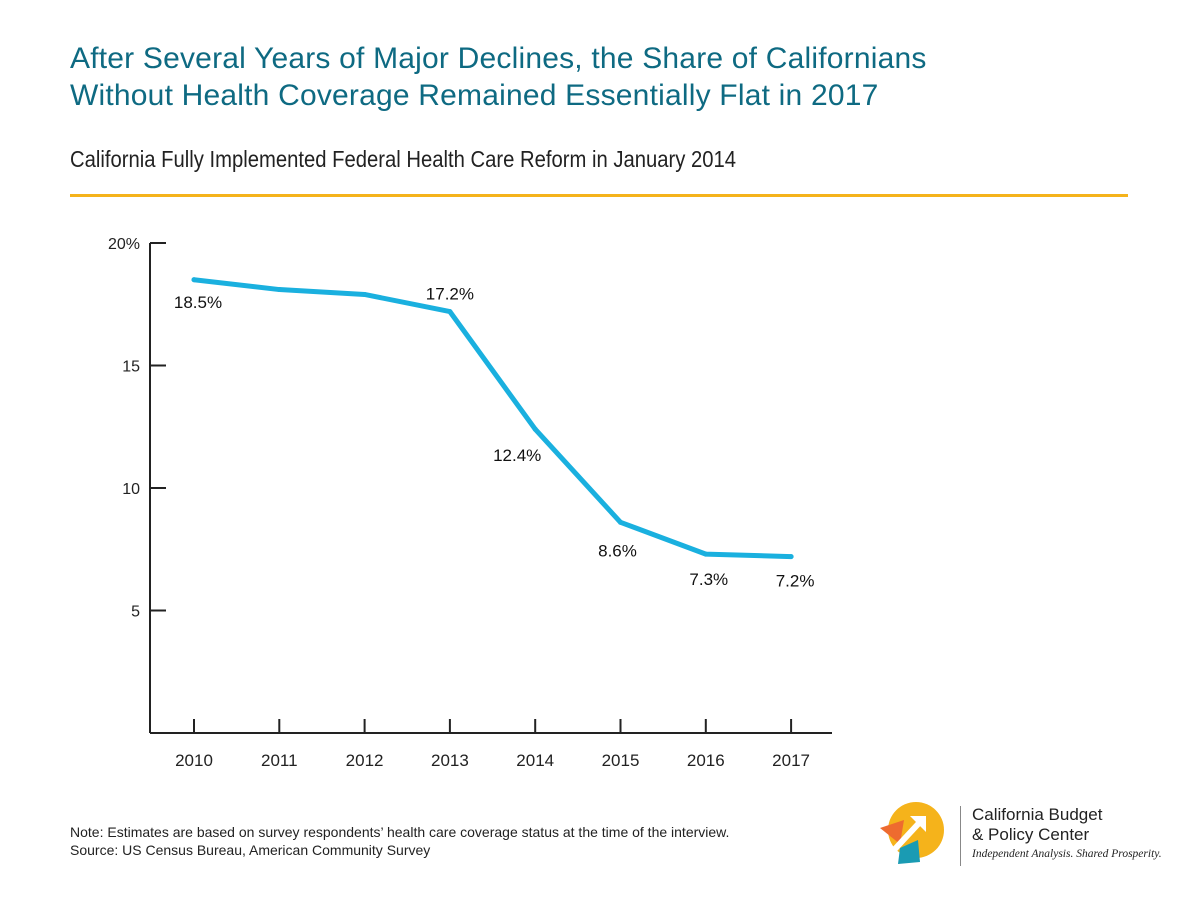 The height and width of the screenshot is (900, 1200). Describe the element at coordinates (450, 760) in the screenshot. I see `x-tick-label: 2013` at that location.